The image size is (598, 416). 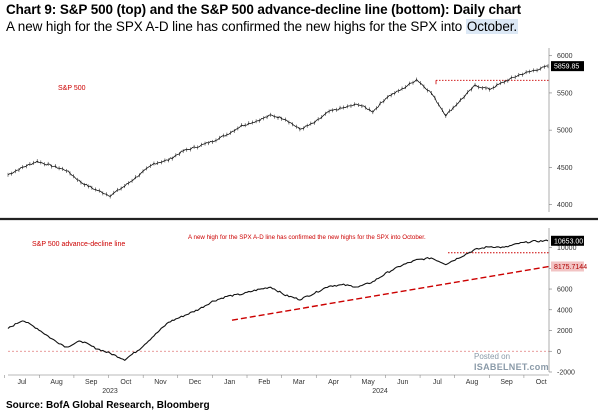 I want to click on x-tick-label: Jan, so click(x=229, y=382).